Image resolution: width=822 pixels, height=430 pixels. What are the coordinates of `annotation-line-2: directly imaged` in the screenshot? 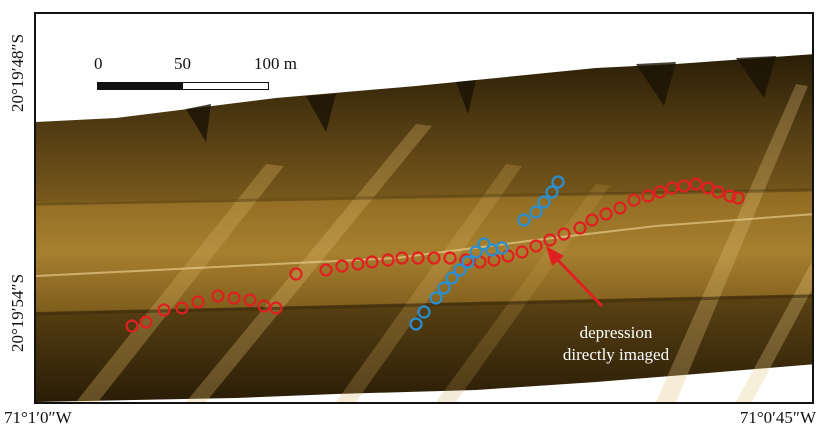 It's located at (616, 354).